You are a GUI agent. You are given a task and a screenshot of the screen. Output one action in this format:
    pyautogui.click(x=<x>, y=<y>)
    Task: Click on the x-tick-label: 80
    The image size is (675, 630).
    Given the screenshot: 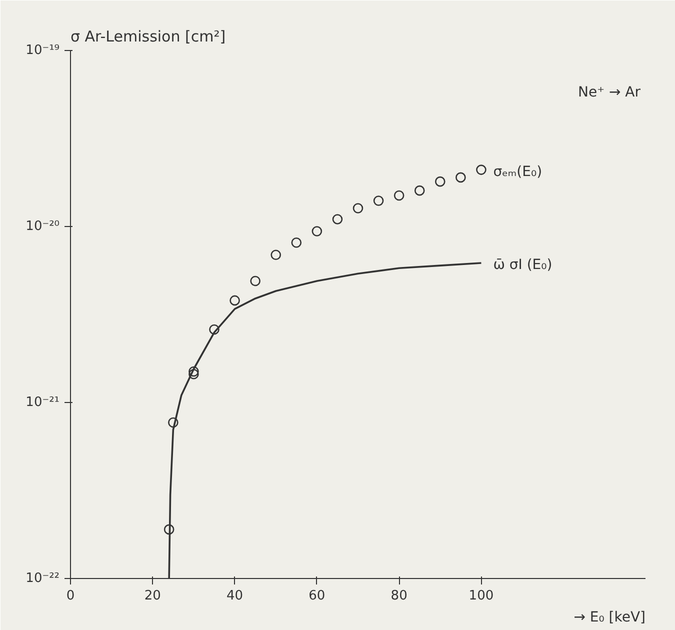 What is the action you would take?
    pyautogui.click(x=399, y=596)
    